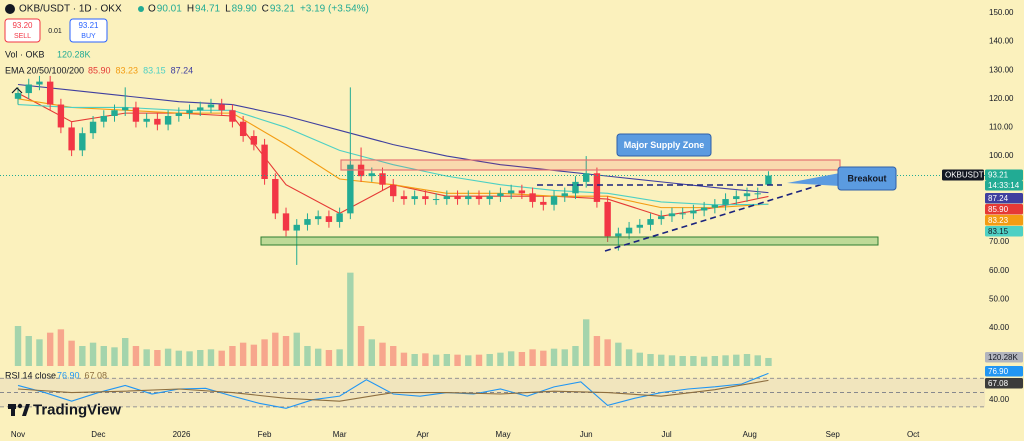 The image size is (1024, 441). I want to click on x-tick-label: Feb, so click(265, 434).